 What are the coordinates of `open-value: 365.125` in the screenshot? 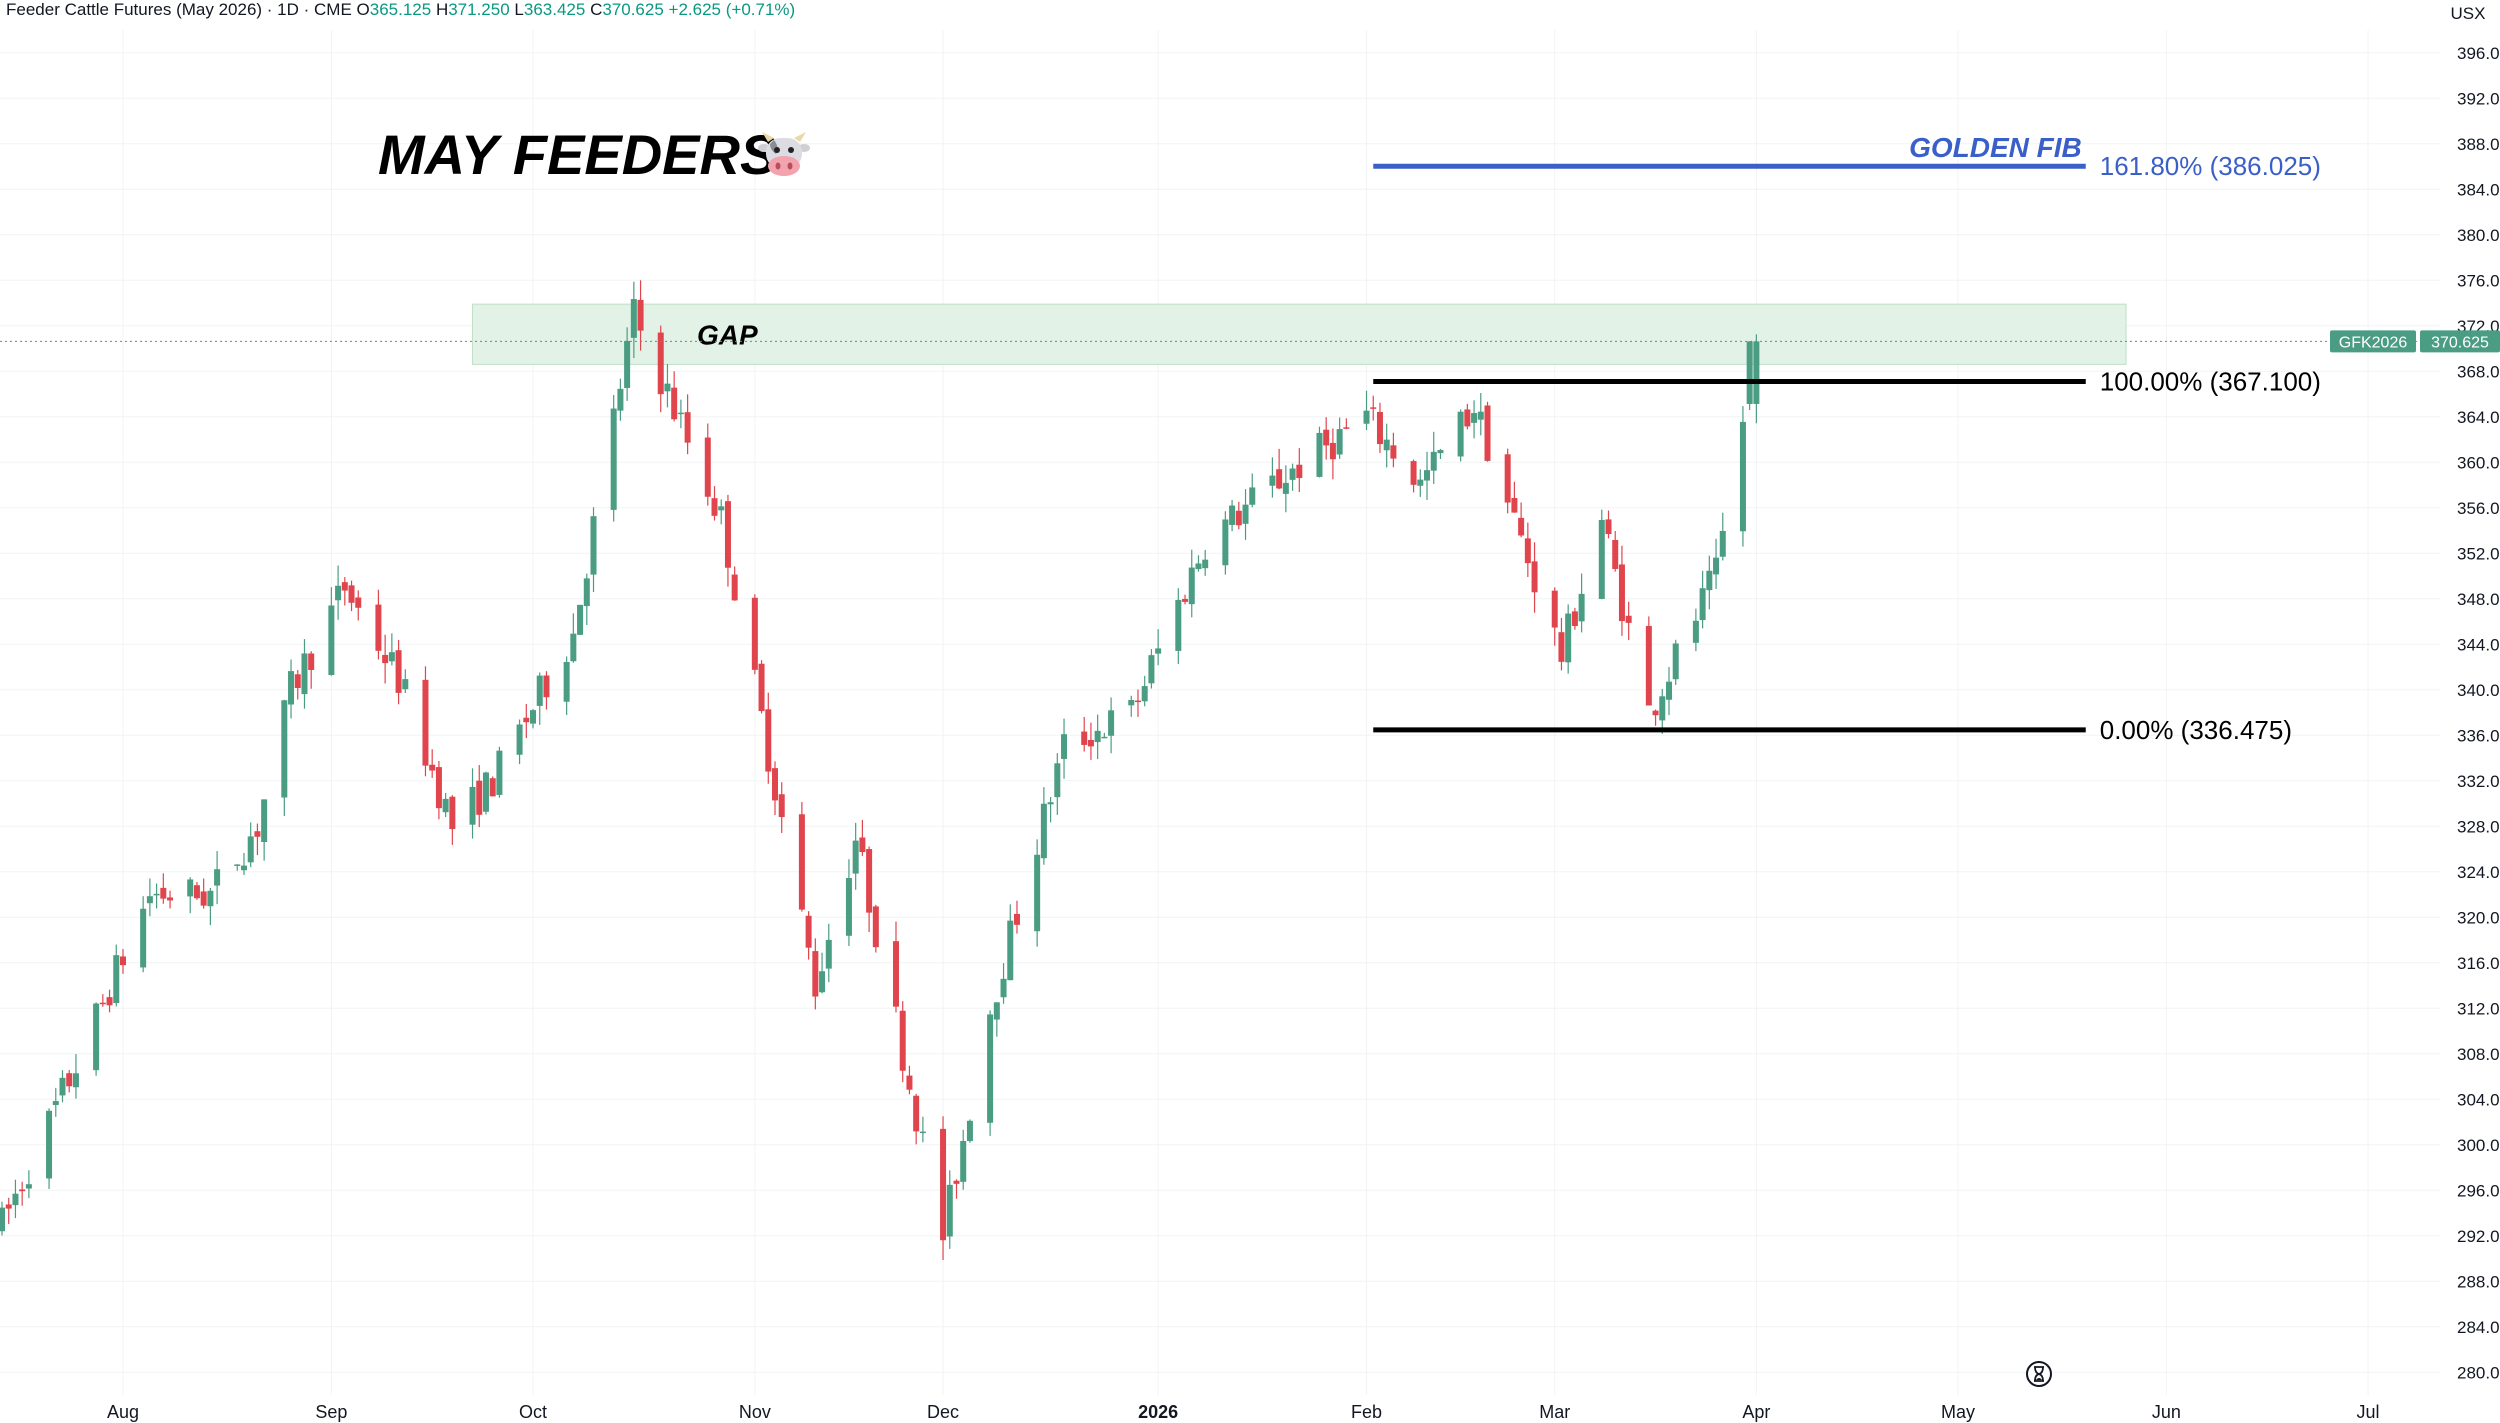 It's located at (400, 9).